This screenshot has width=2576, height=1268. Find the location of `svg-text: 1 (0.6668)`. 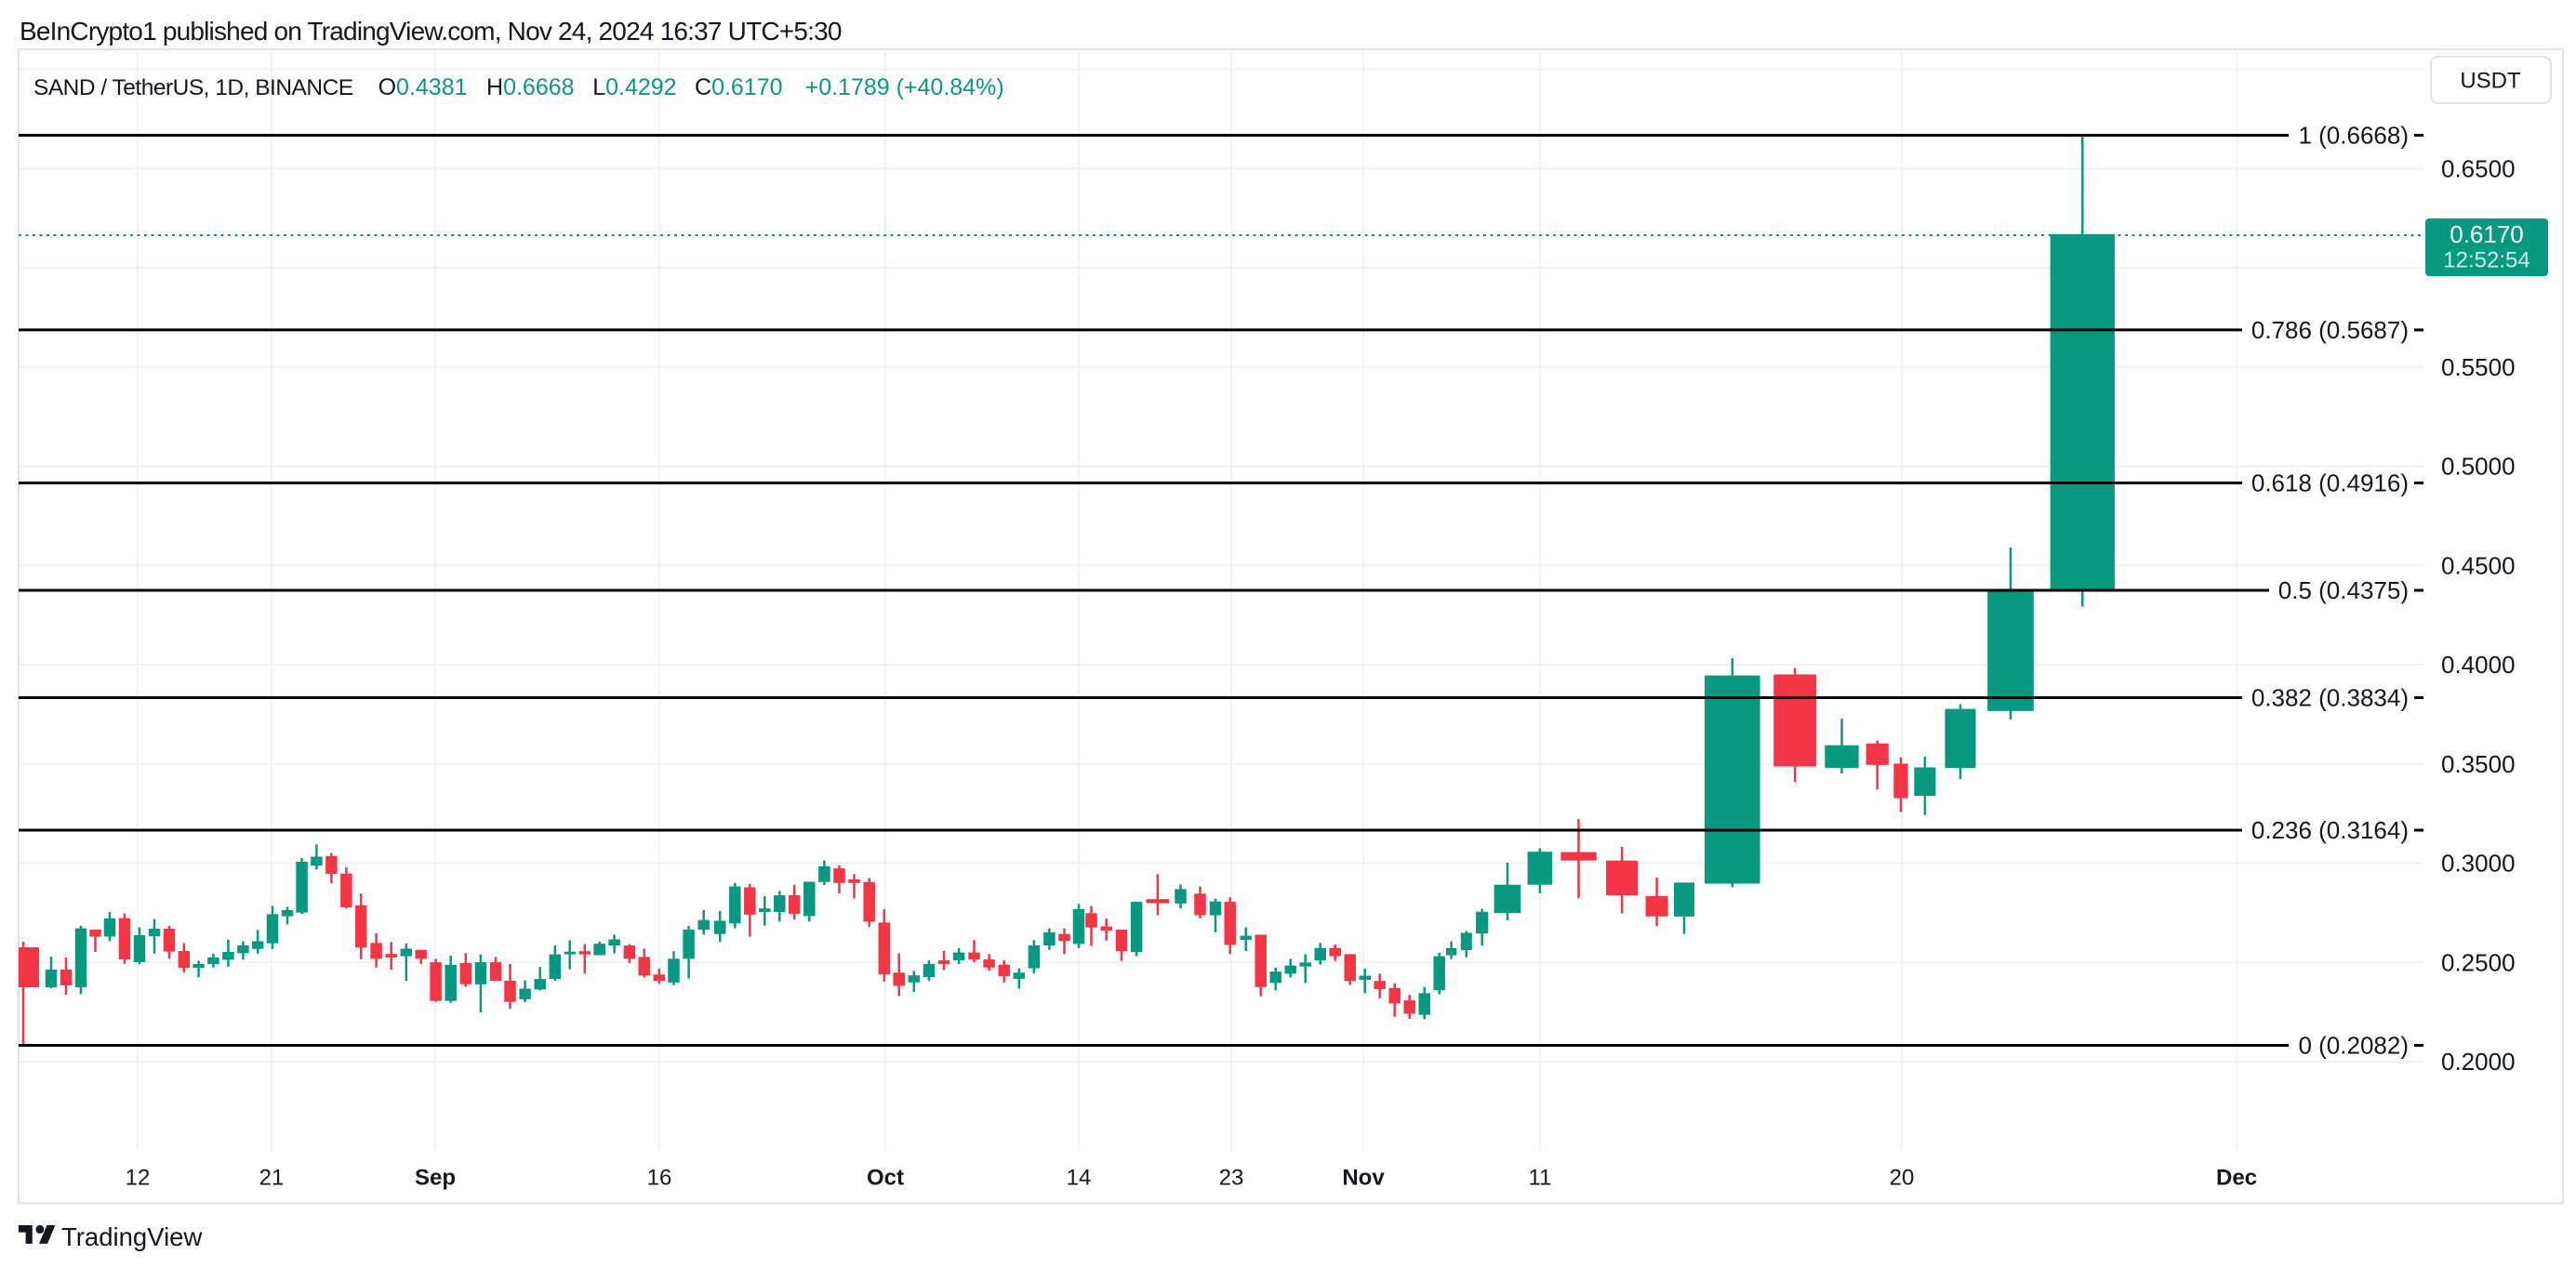

svg-text: 1 (0.6668) is located at coordinates (2353, 136).